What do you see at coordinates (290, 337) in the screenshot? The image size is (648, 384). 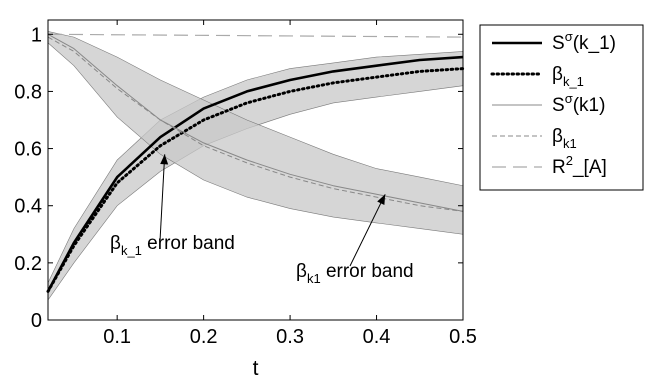 I see `x-tick-label: 0.3` at bounding box center [290, 337].